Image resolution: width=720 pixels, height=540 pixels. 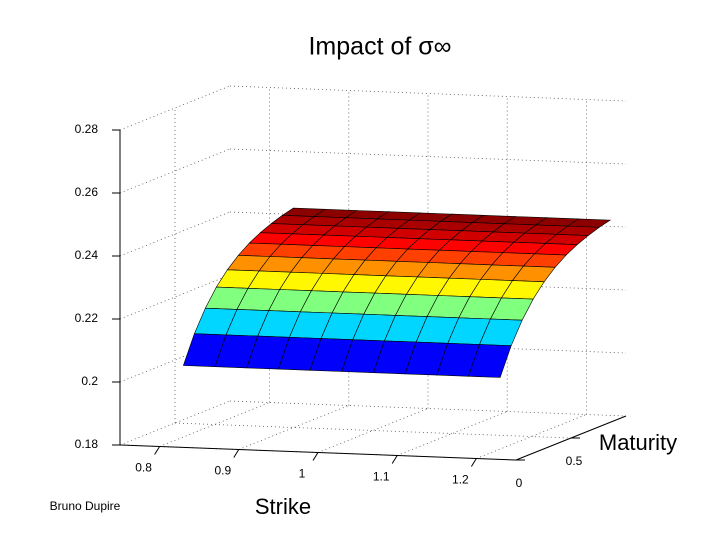 I want to click on grid-line, so click(x=373, y=430).